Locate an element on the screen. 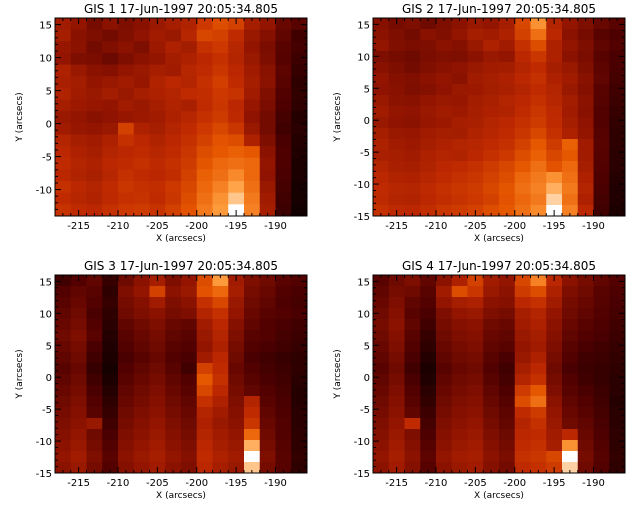  y-tick-label: 10 is located at coordinates (45, 314).